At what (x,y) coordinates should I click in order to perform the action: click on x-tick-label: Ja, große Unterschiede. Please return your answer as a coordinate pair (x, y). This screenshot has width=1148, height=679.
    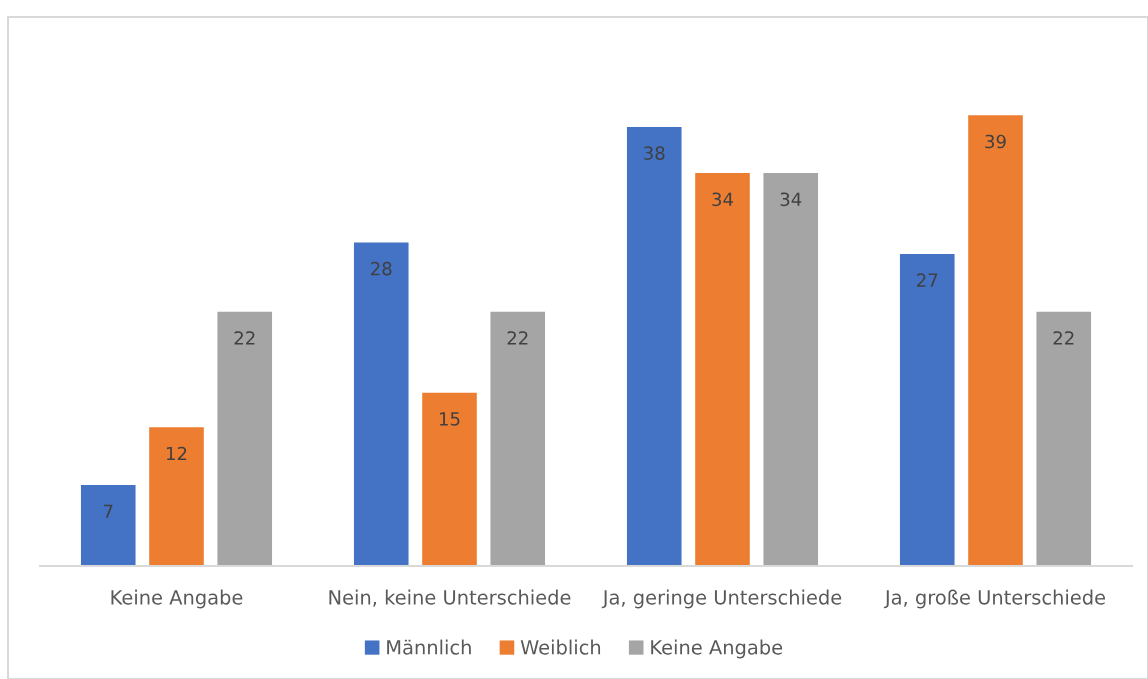
    Looking at the image, I should click on (994, 599).